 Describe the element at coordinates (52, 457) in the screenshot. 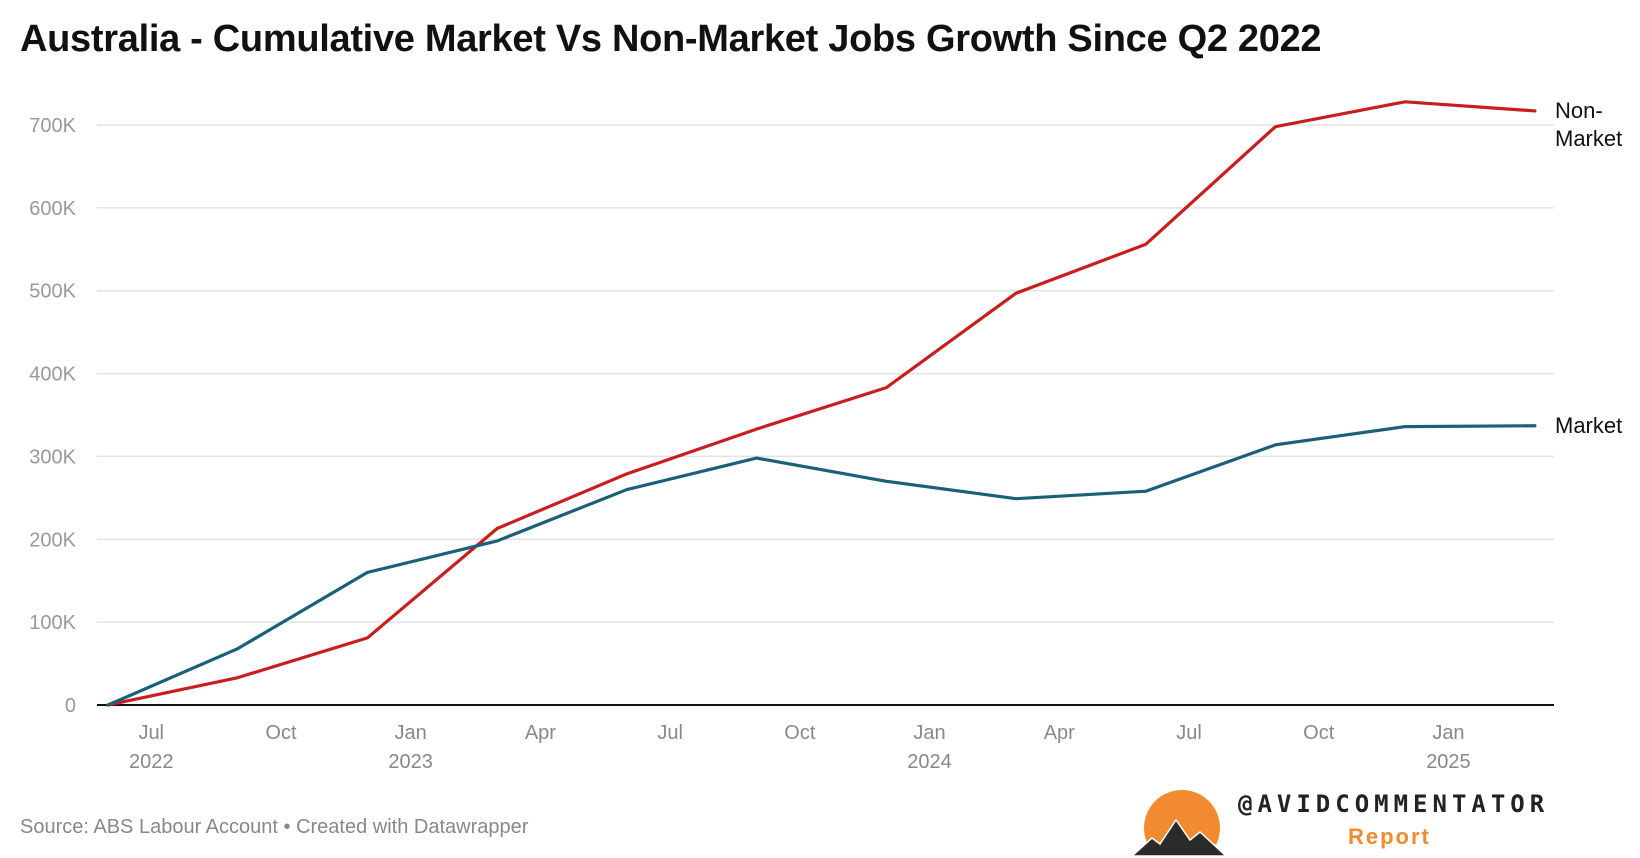

I see `y-tick-label: 300K` at that location.